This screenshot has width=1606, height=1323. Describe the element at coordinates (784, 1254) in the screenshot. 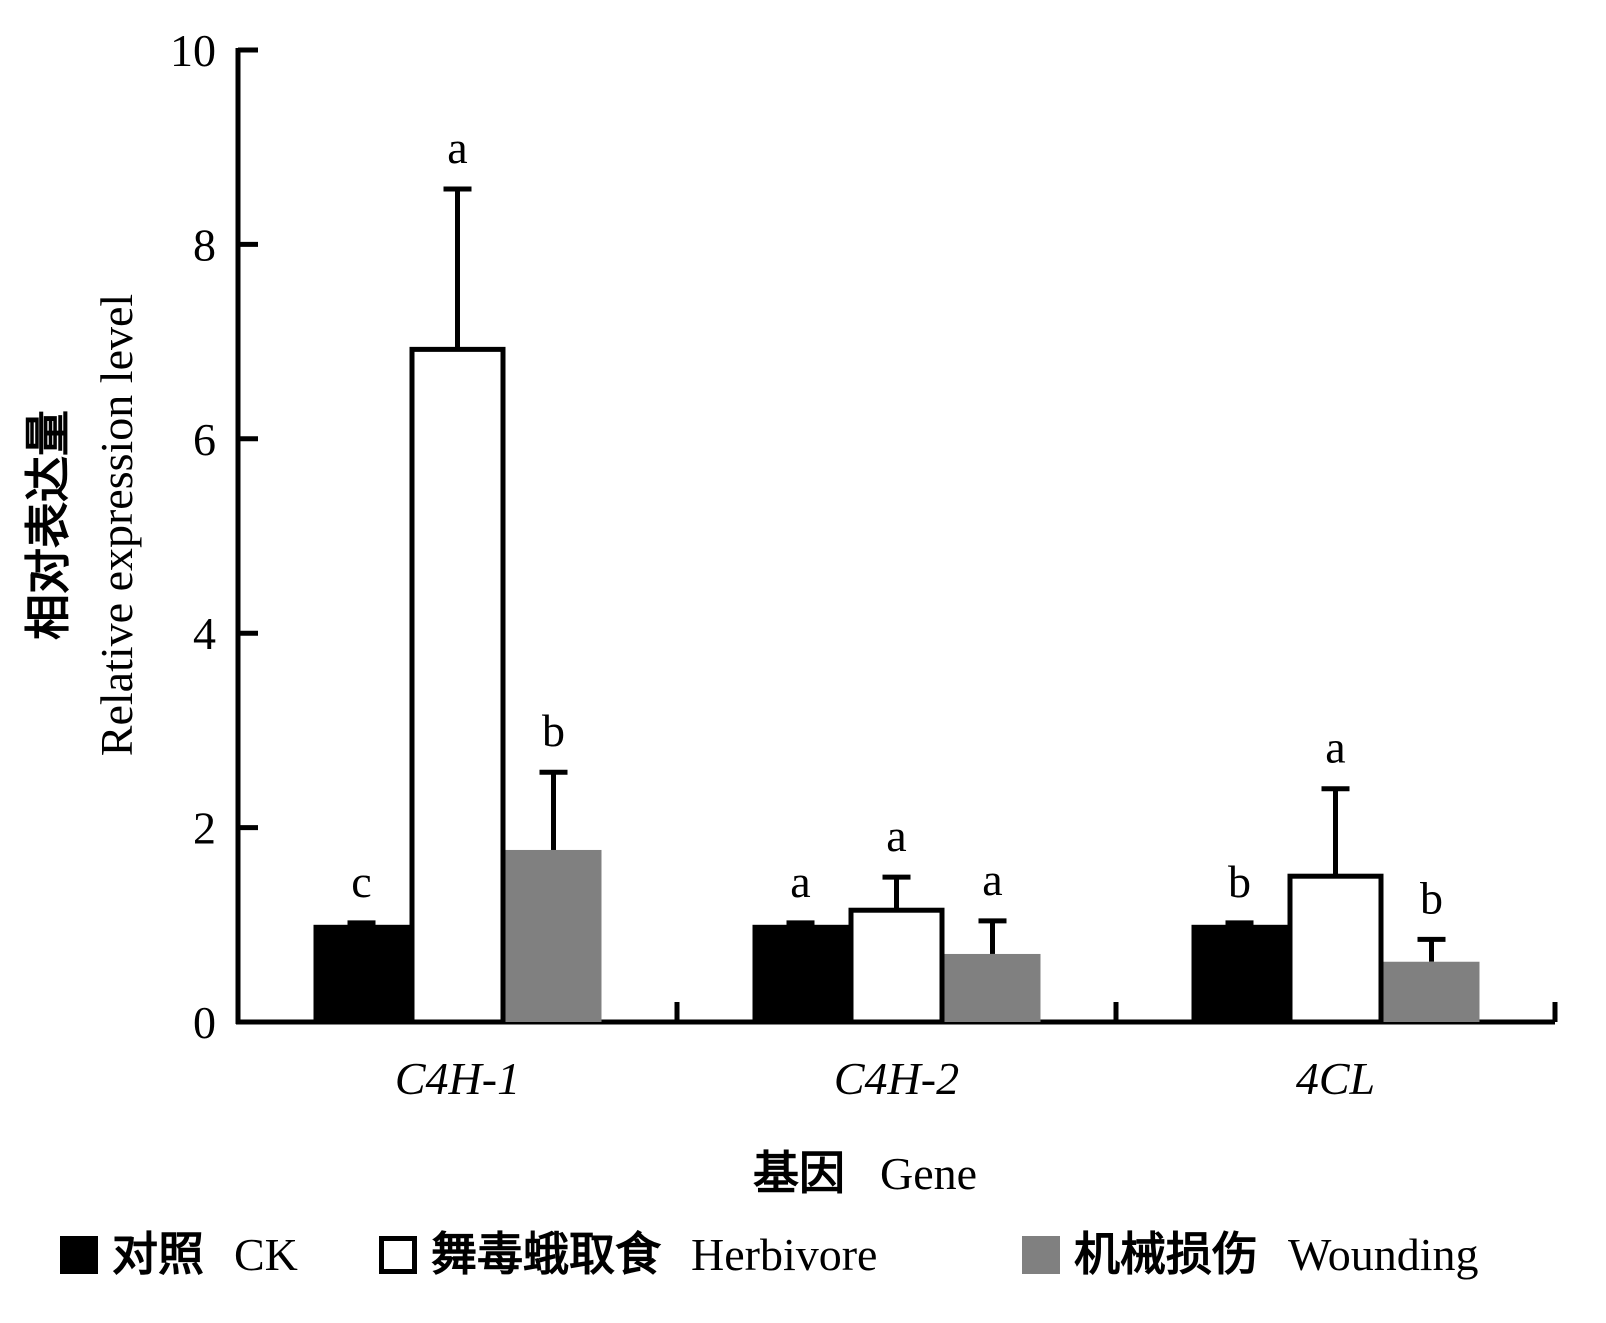

I see `legend-label-en: Herbivore` at that location.